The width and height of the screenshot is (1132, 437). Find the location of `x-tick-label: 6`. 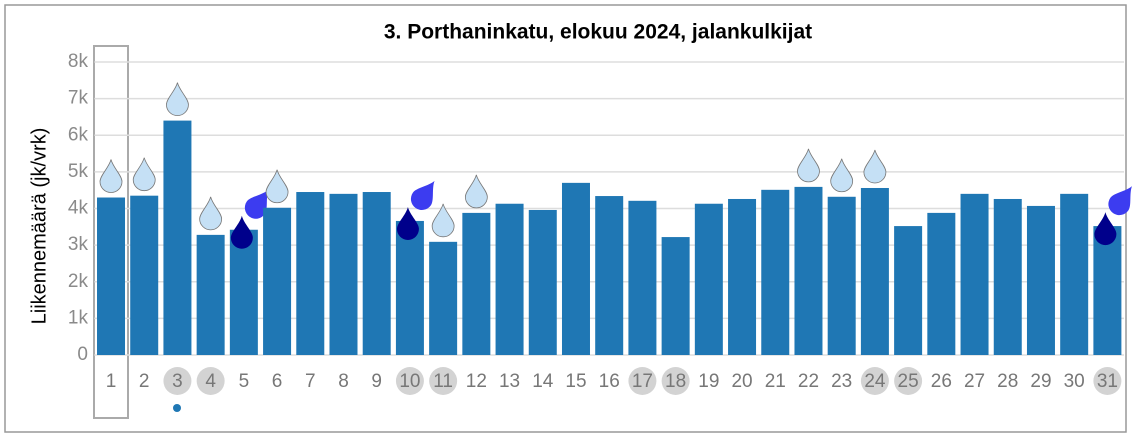

x-tick-label: 6 is located at coordinates (277, 381).